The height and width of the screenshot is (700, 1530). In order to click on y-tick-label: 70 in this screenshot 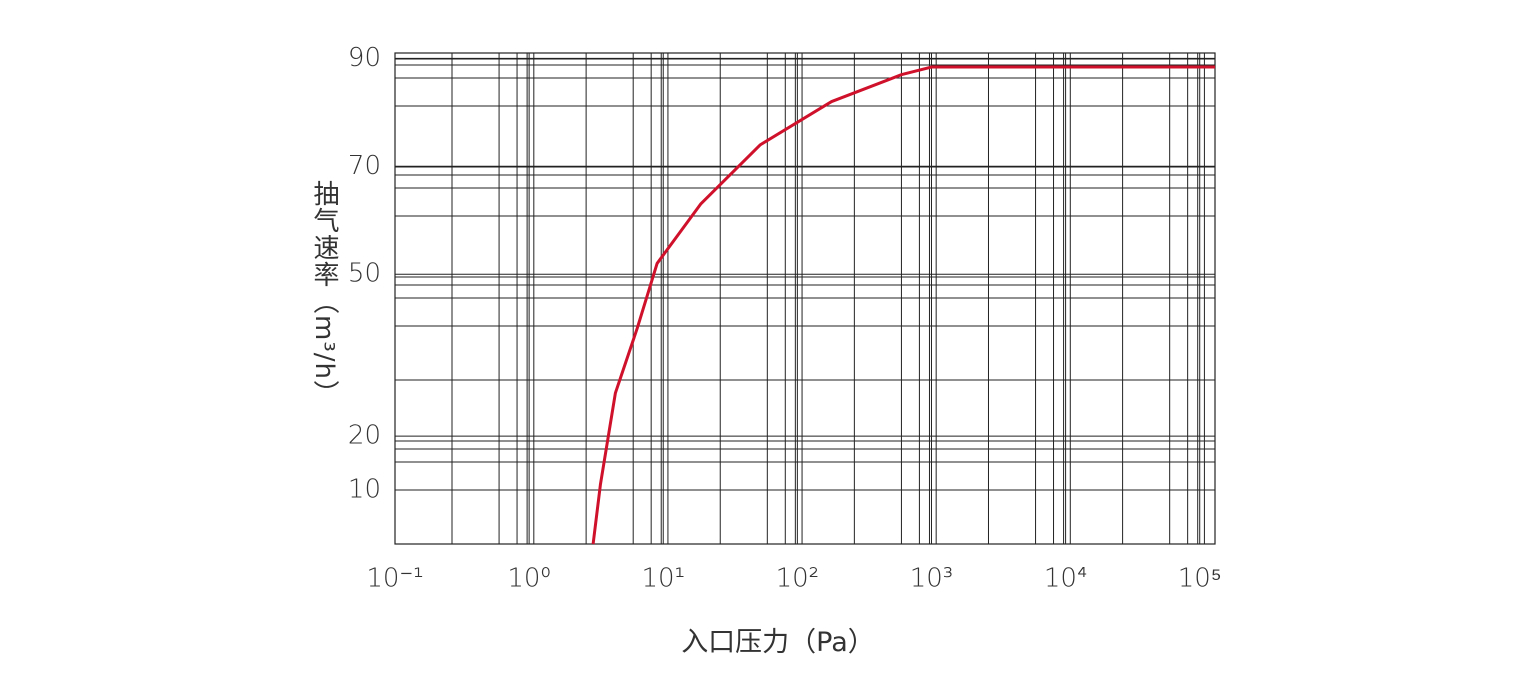, I will do `click(364, 166)`.